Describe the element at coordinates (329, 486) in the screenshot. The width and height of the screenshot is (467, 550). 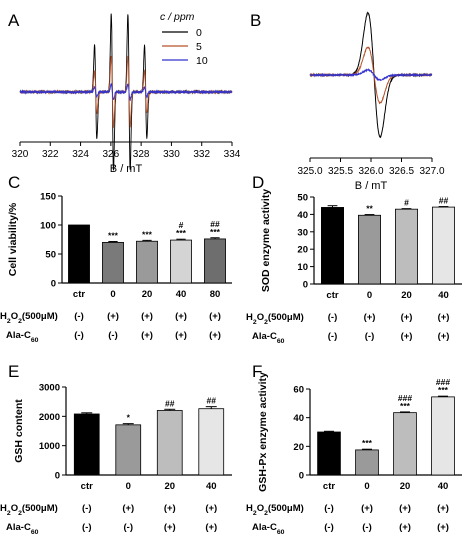
I see `panel-f-category-label: ctr` at that location.